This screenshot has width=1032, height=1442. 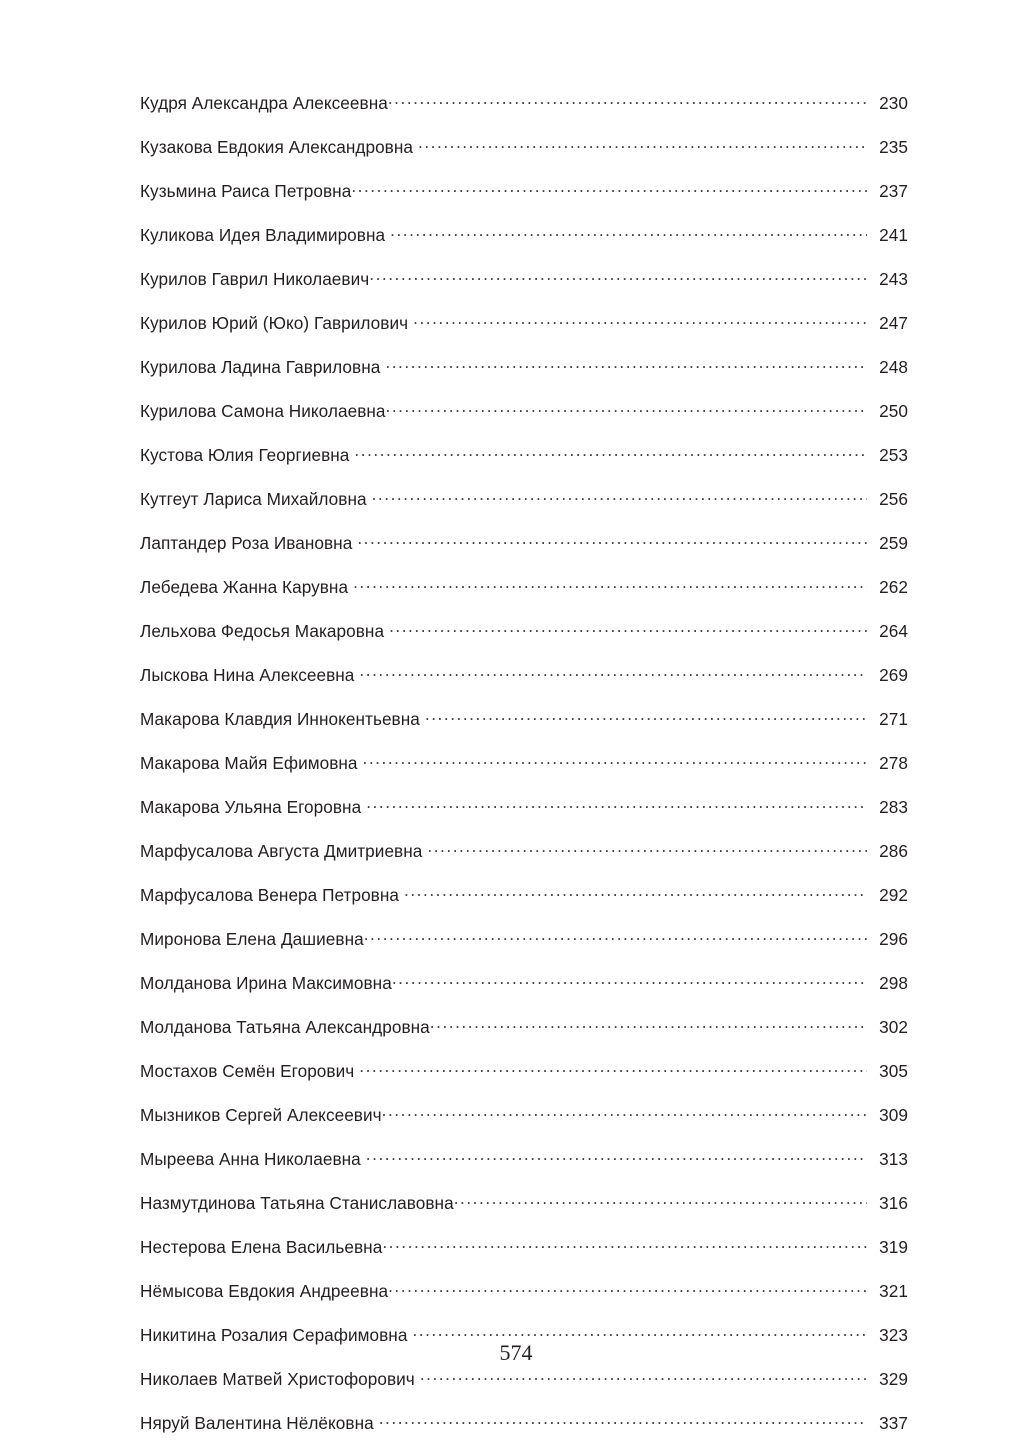 What do you see at coordinates (516, 1352) in the screenshot?
I see `page-folio-number: 574` at bounding box center [516, 1352].